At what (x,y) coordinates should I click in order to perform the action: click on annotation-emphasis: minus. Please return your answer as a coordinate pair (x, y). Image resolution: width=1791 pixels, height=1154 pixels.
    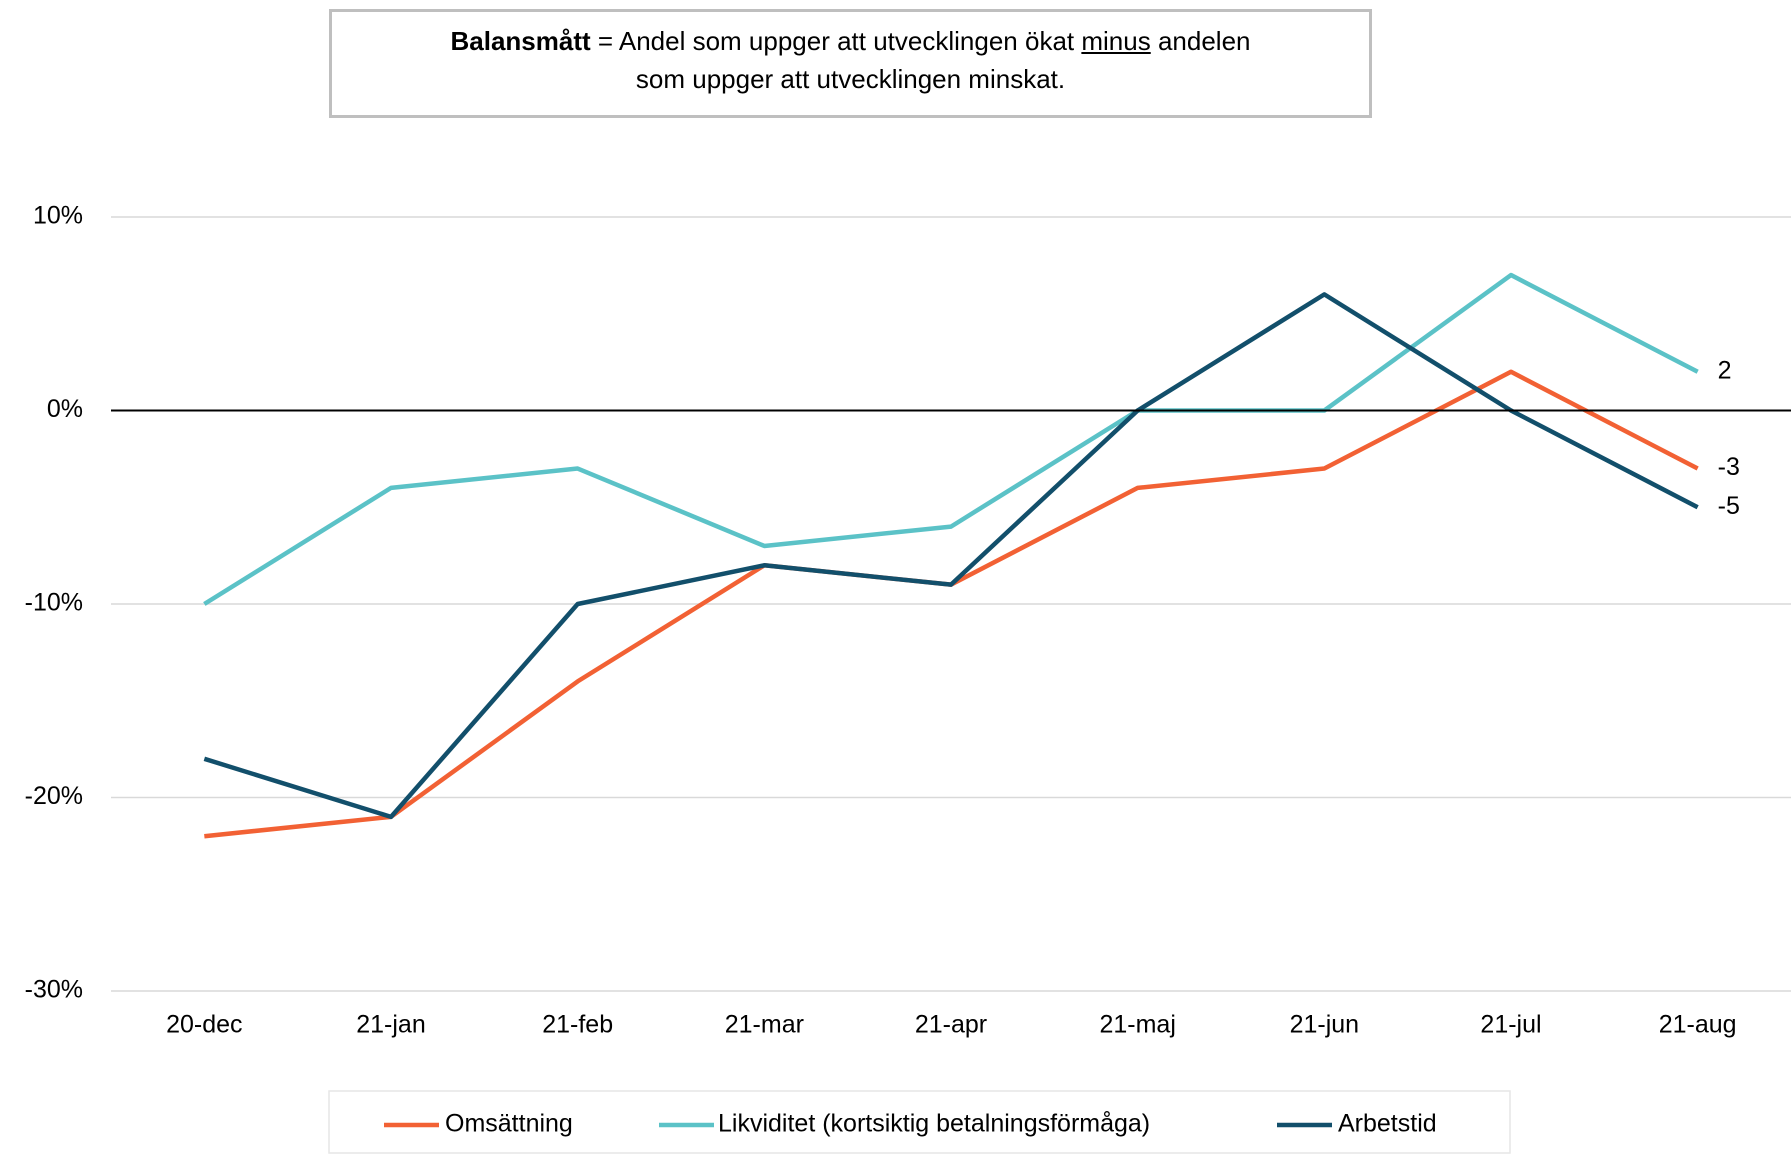
    Looking at the image, I should click on (1116, 41).